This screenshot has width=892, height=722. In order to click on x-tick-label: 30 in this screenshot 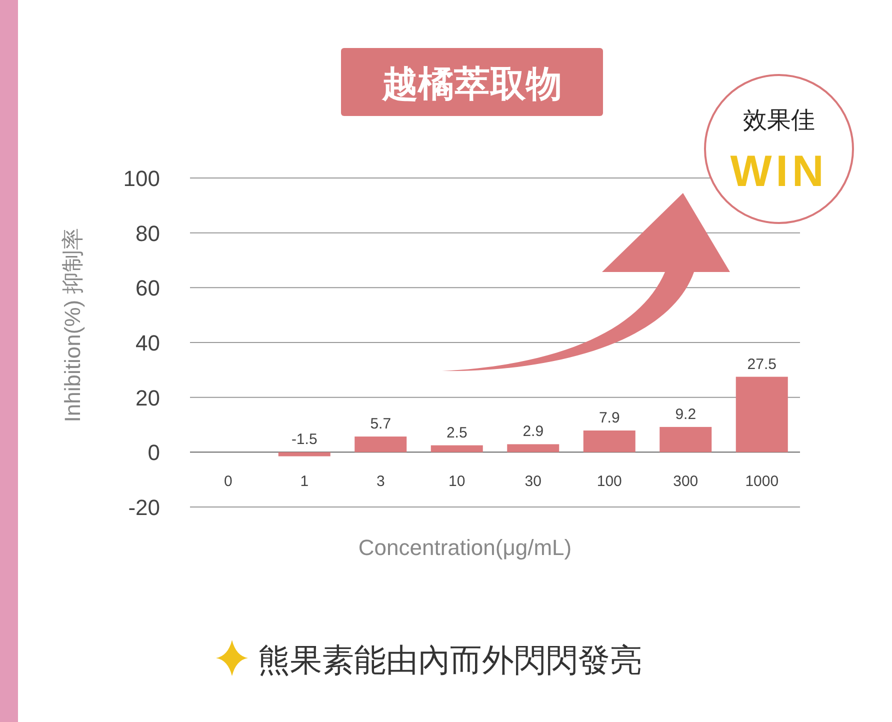, I will do `click(533, 481)`.